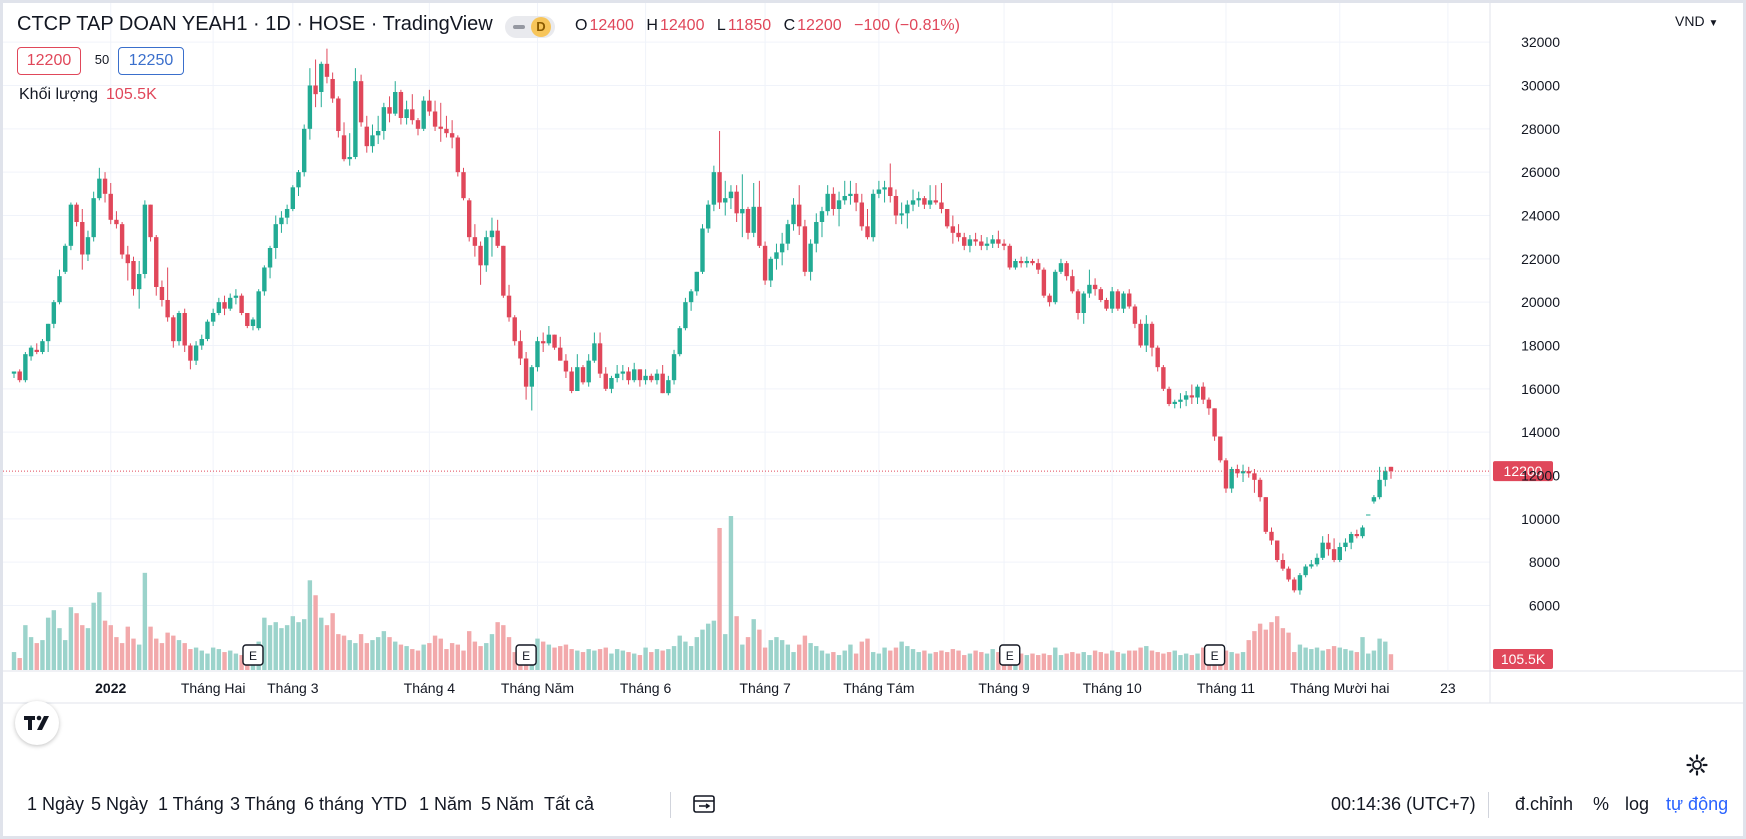 The image size is (1746, 839). What do you see at coordinates (151, 61) in the screenshot?
I see `buy-price-button: 12250` at bounding box center [151, 61].